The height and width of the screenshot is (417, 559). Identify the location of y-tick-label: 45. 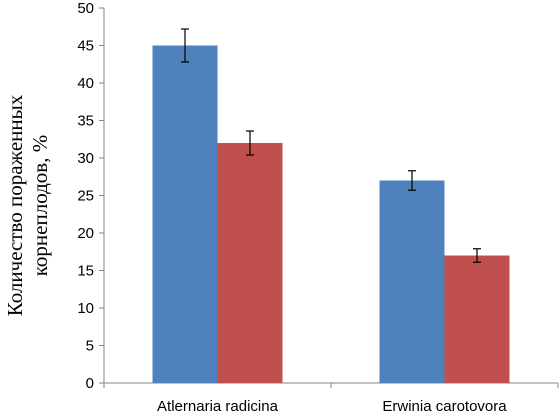
(85, 46).